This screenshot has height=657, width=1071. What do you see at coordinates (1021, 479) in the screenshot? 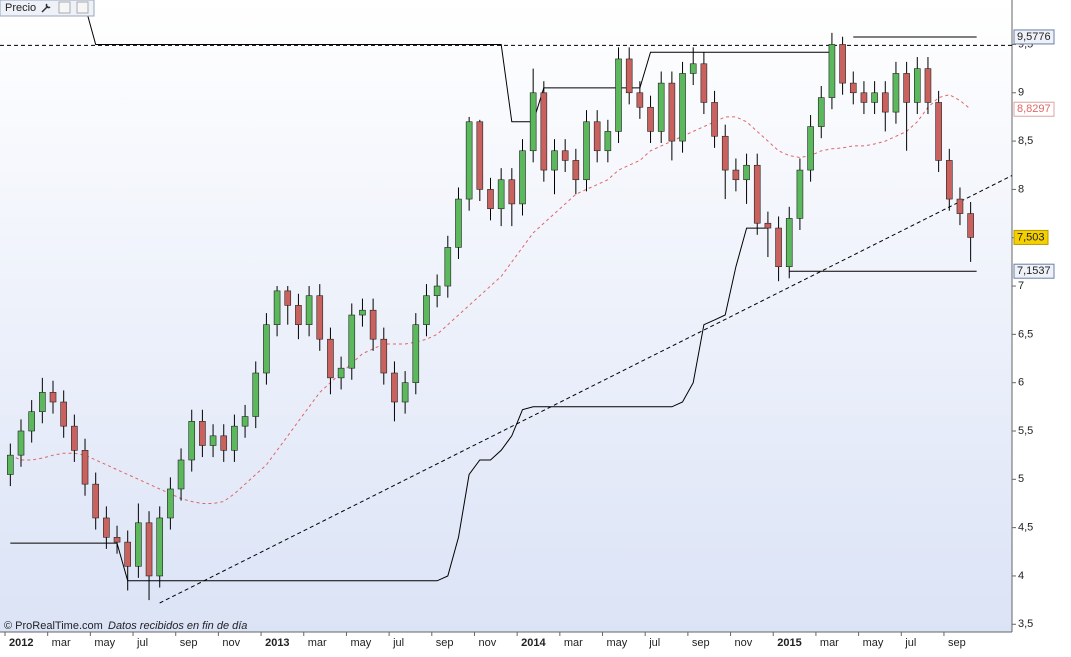
I see `y-tick-label: 5` at bounding box center [1021, 479].